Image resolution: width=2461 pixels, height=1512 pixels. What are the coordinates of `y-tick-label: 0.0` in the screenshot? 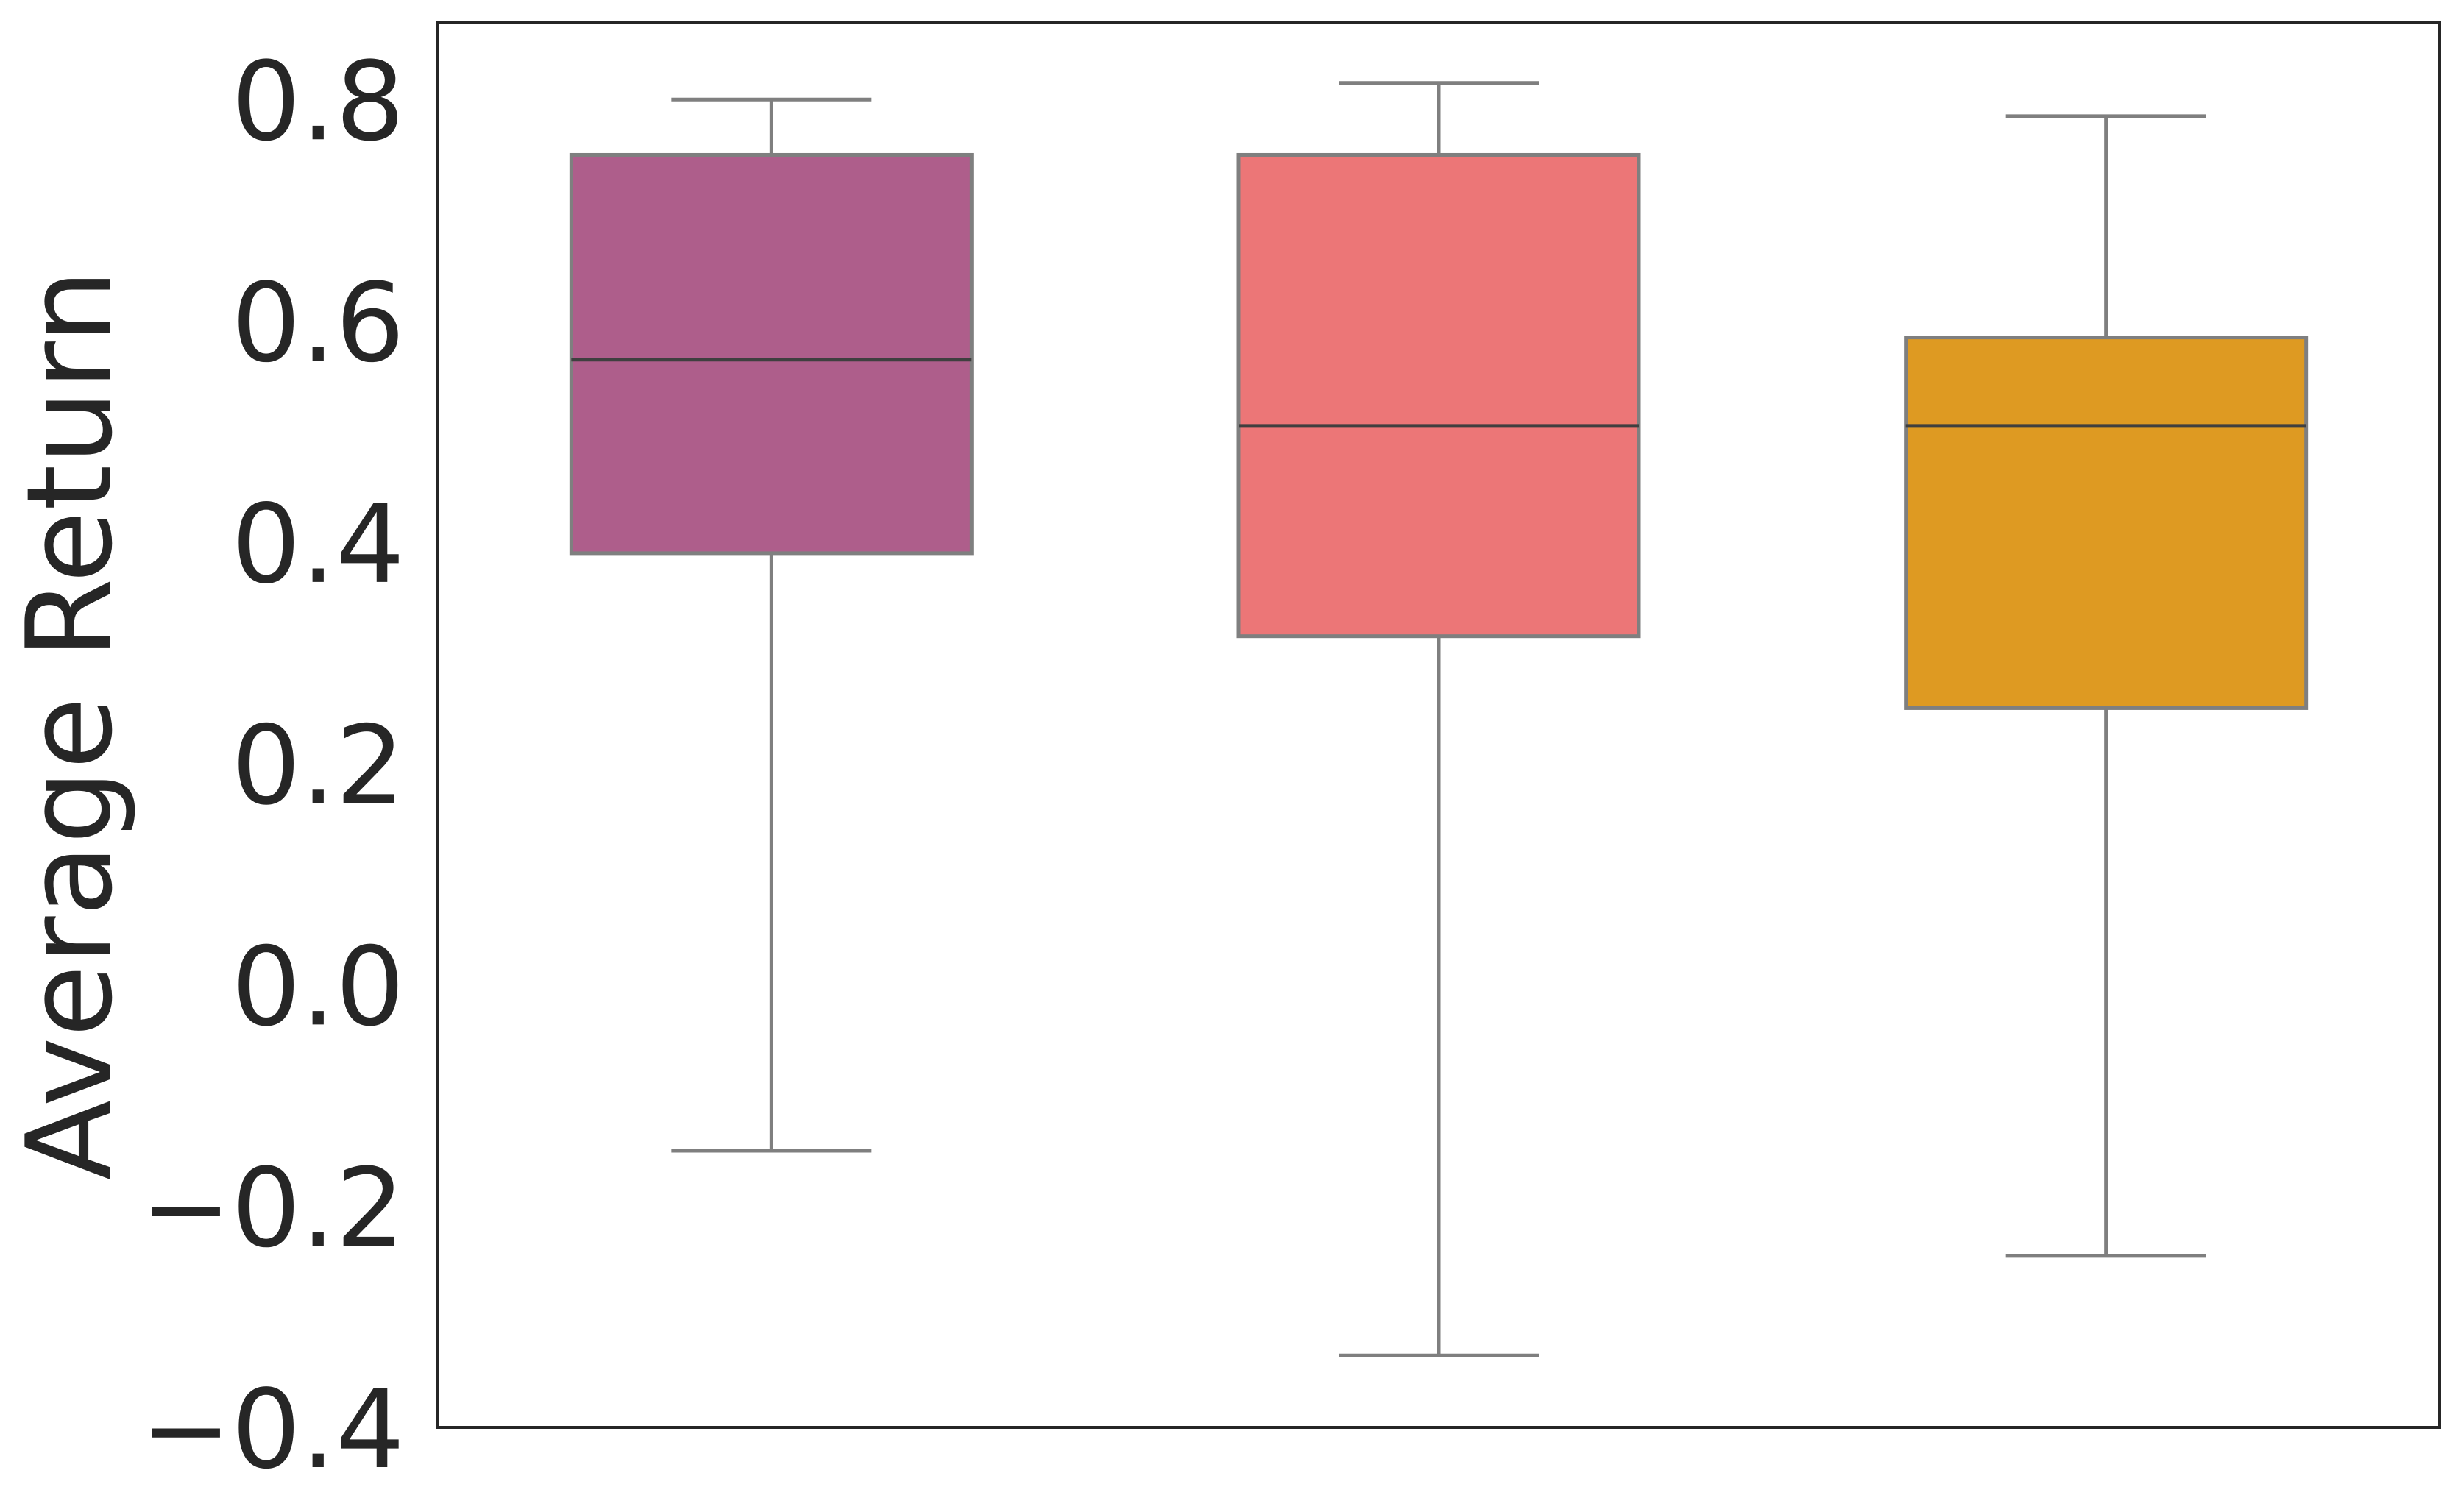 It's located at (318, 986).